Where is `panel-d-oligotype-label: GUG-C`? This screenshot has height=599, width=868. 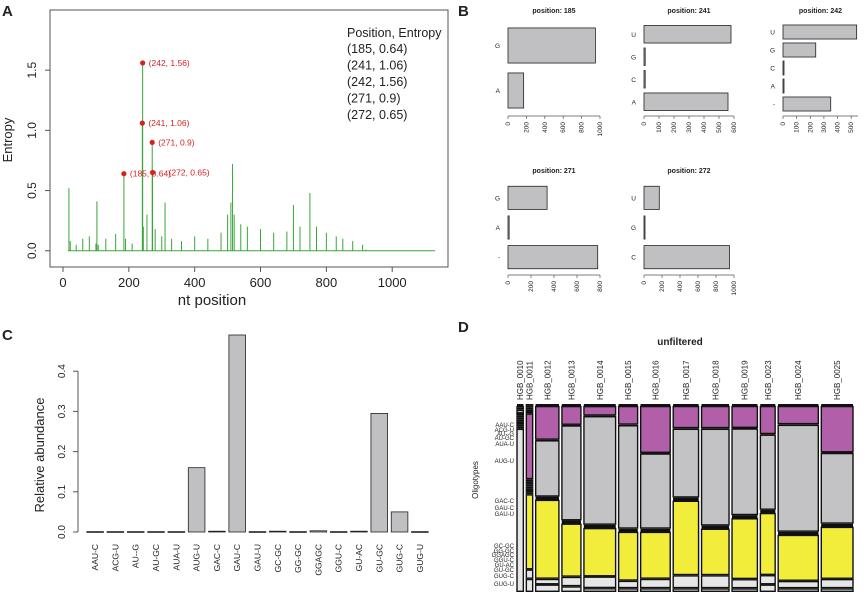
panel-d-oligotype-label: GUG-C is located at coordinates (504, 577).